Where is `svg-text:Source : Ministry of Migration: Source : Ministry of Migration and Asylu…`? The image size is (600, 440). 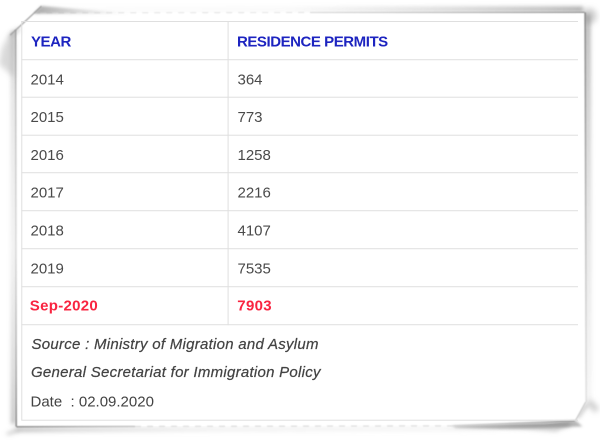
svg-text:Source : Ministry of Migration: Source : Ministry of Migration and Asylu… is located at coordinates (175, 344).